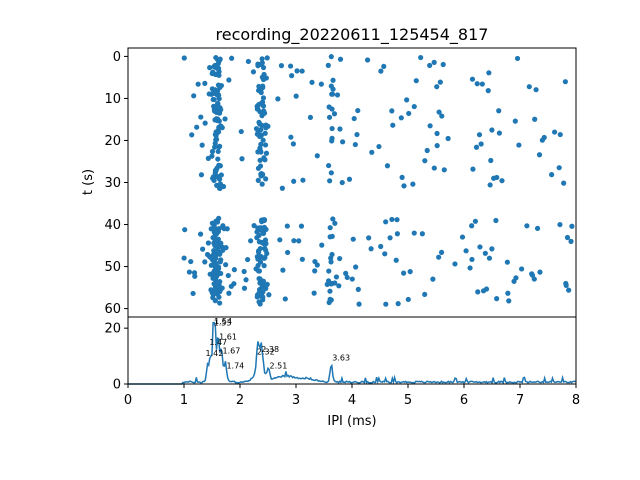 The width and height of the screenshot is (640, 480). What do you see at coordinates (116, 183) in the screenshot?
I see `raster-y-ticks: 0 10 20 30 40 50 60` at bounding box center [116, 183].